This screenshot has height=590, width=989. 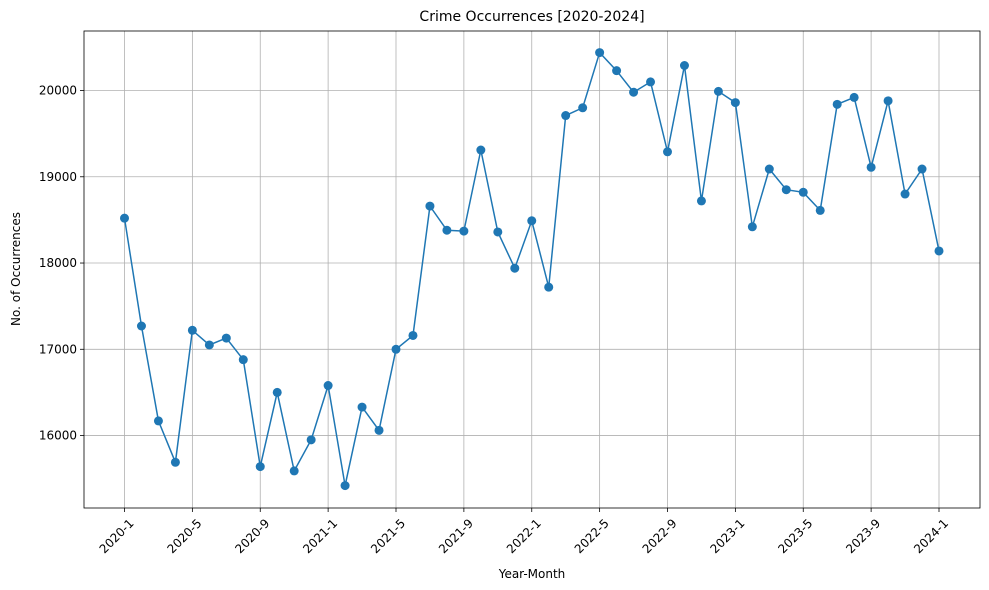 What do you see at coordinates (252, 536) in the screenshot?
I see `x-tick-label: 2020-9` at bounding box center [252, 536].